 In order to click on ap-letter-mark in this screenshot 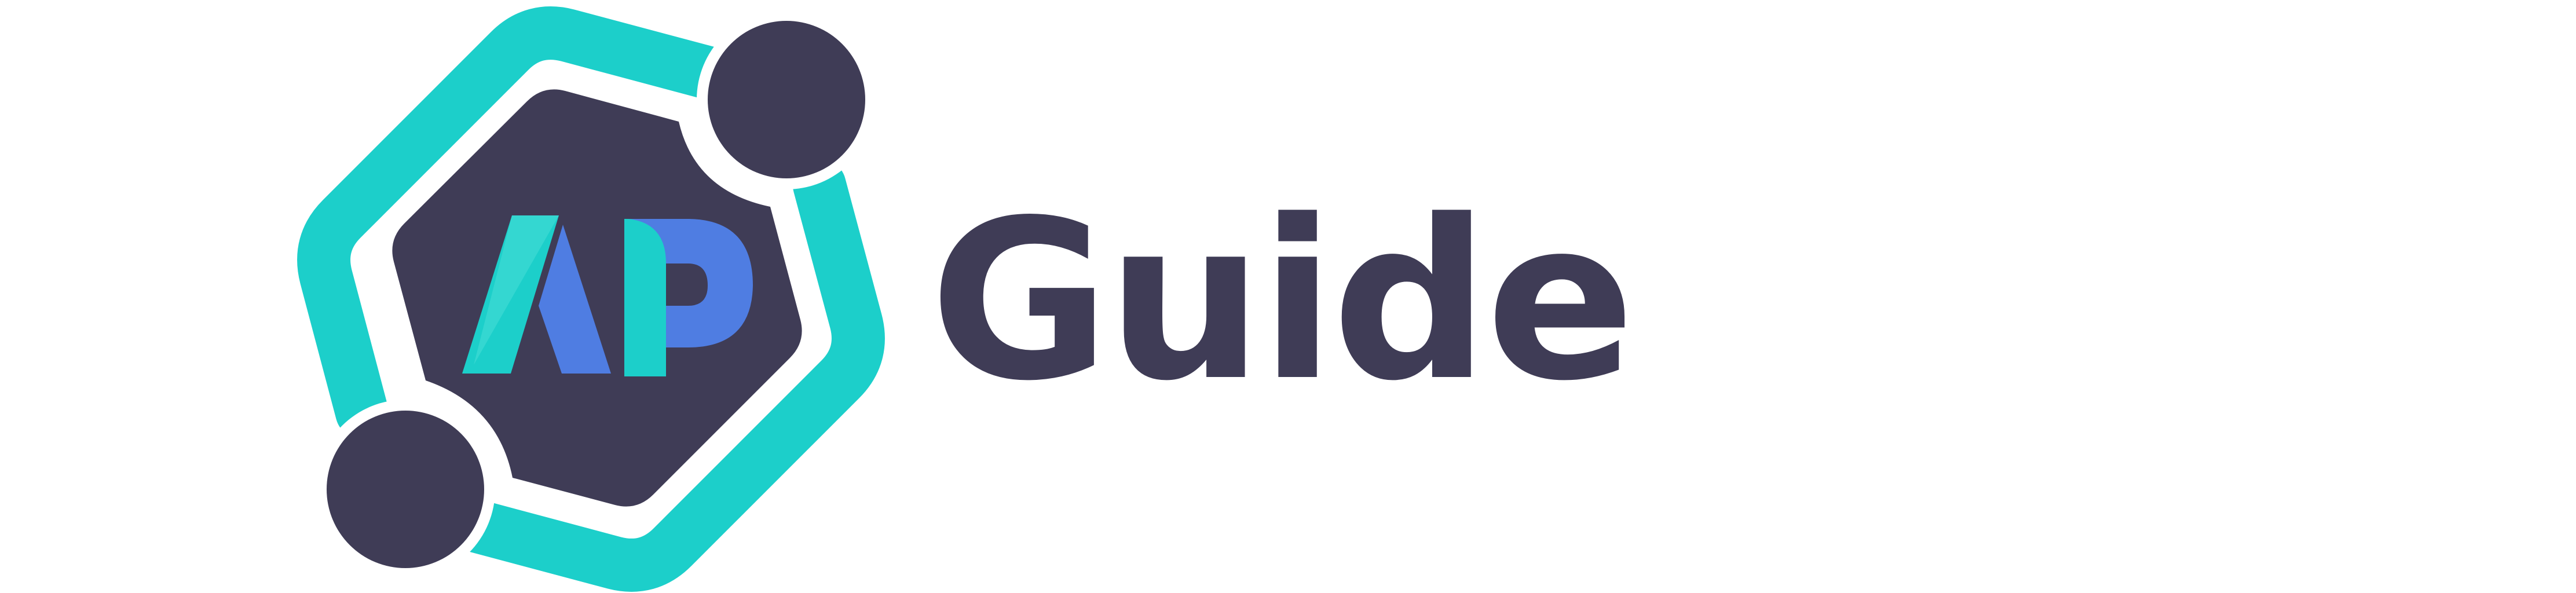, I will do `click(607, 295)`.